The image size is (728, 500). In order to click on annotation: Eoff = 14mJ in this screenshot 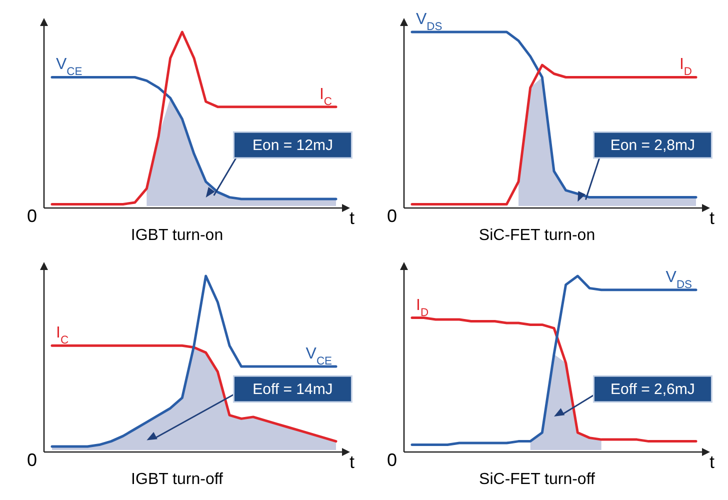, I will do `click(292, 389)`.